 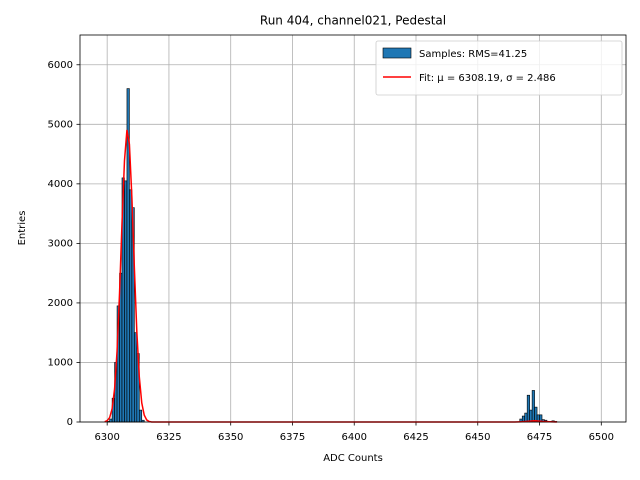 What do you see at coordinates (477, 437) in the screenshot?
I see `x-tick-label: 6450` at bounding box center [477, 437].